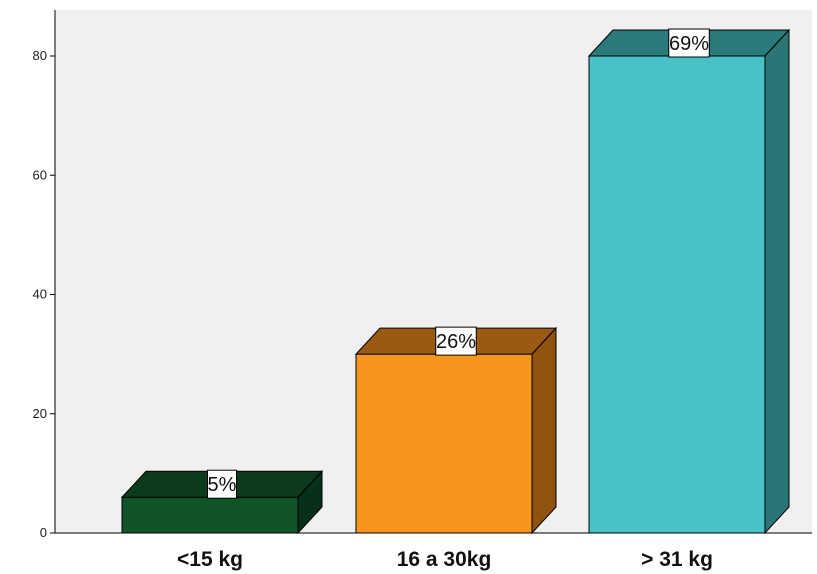  I want to click on y-tick-label: 20, so click(40, 413).